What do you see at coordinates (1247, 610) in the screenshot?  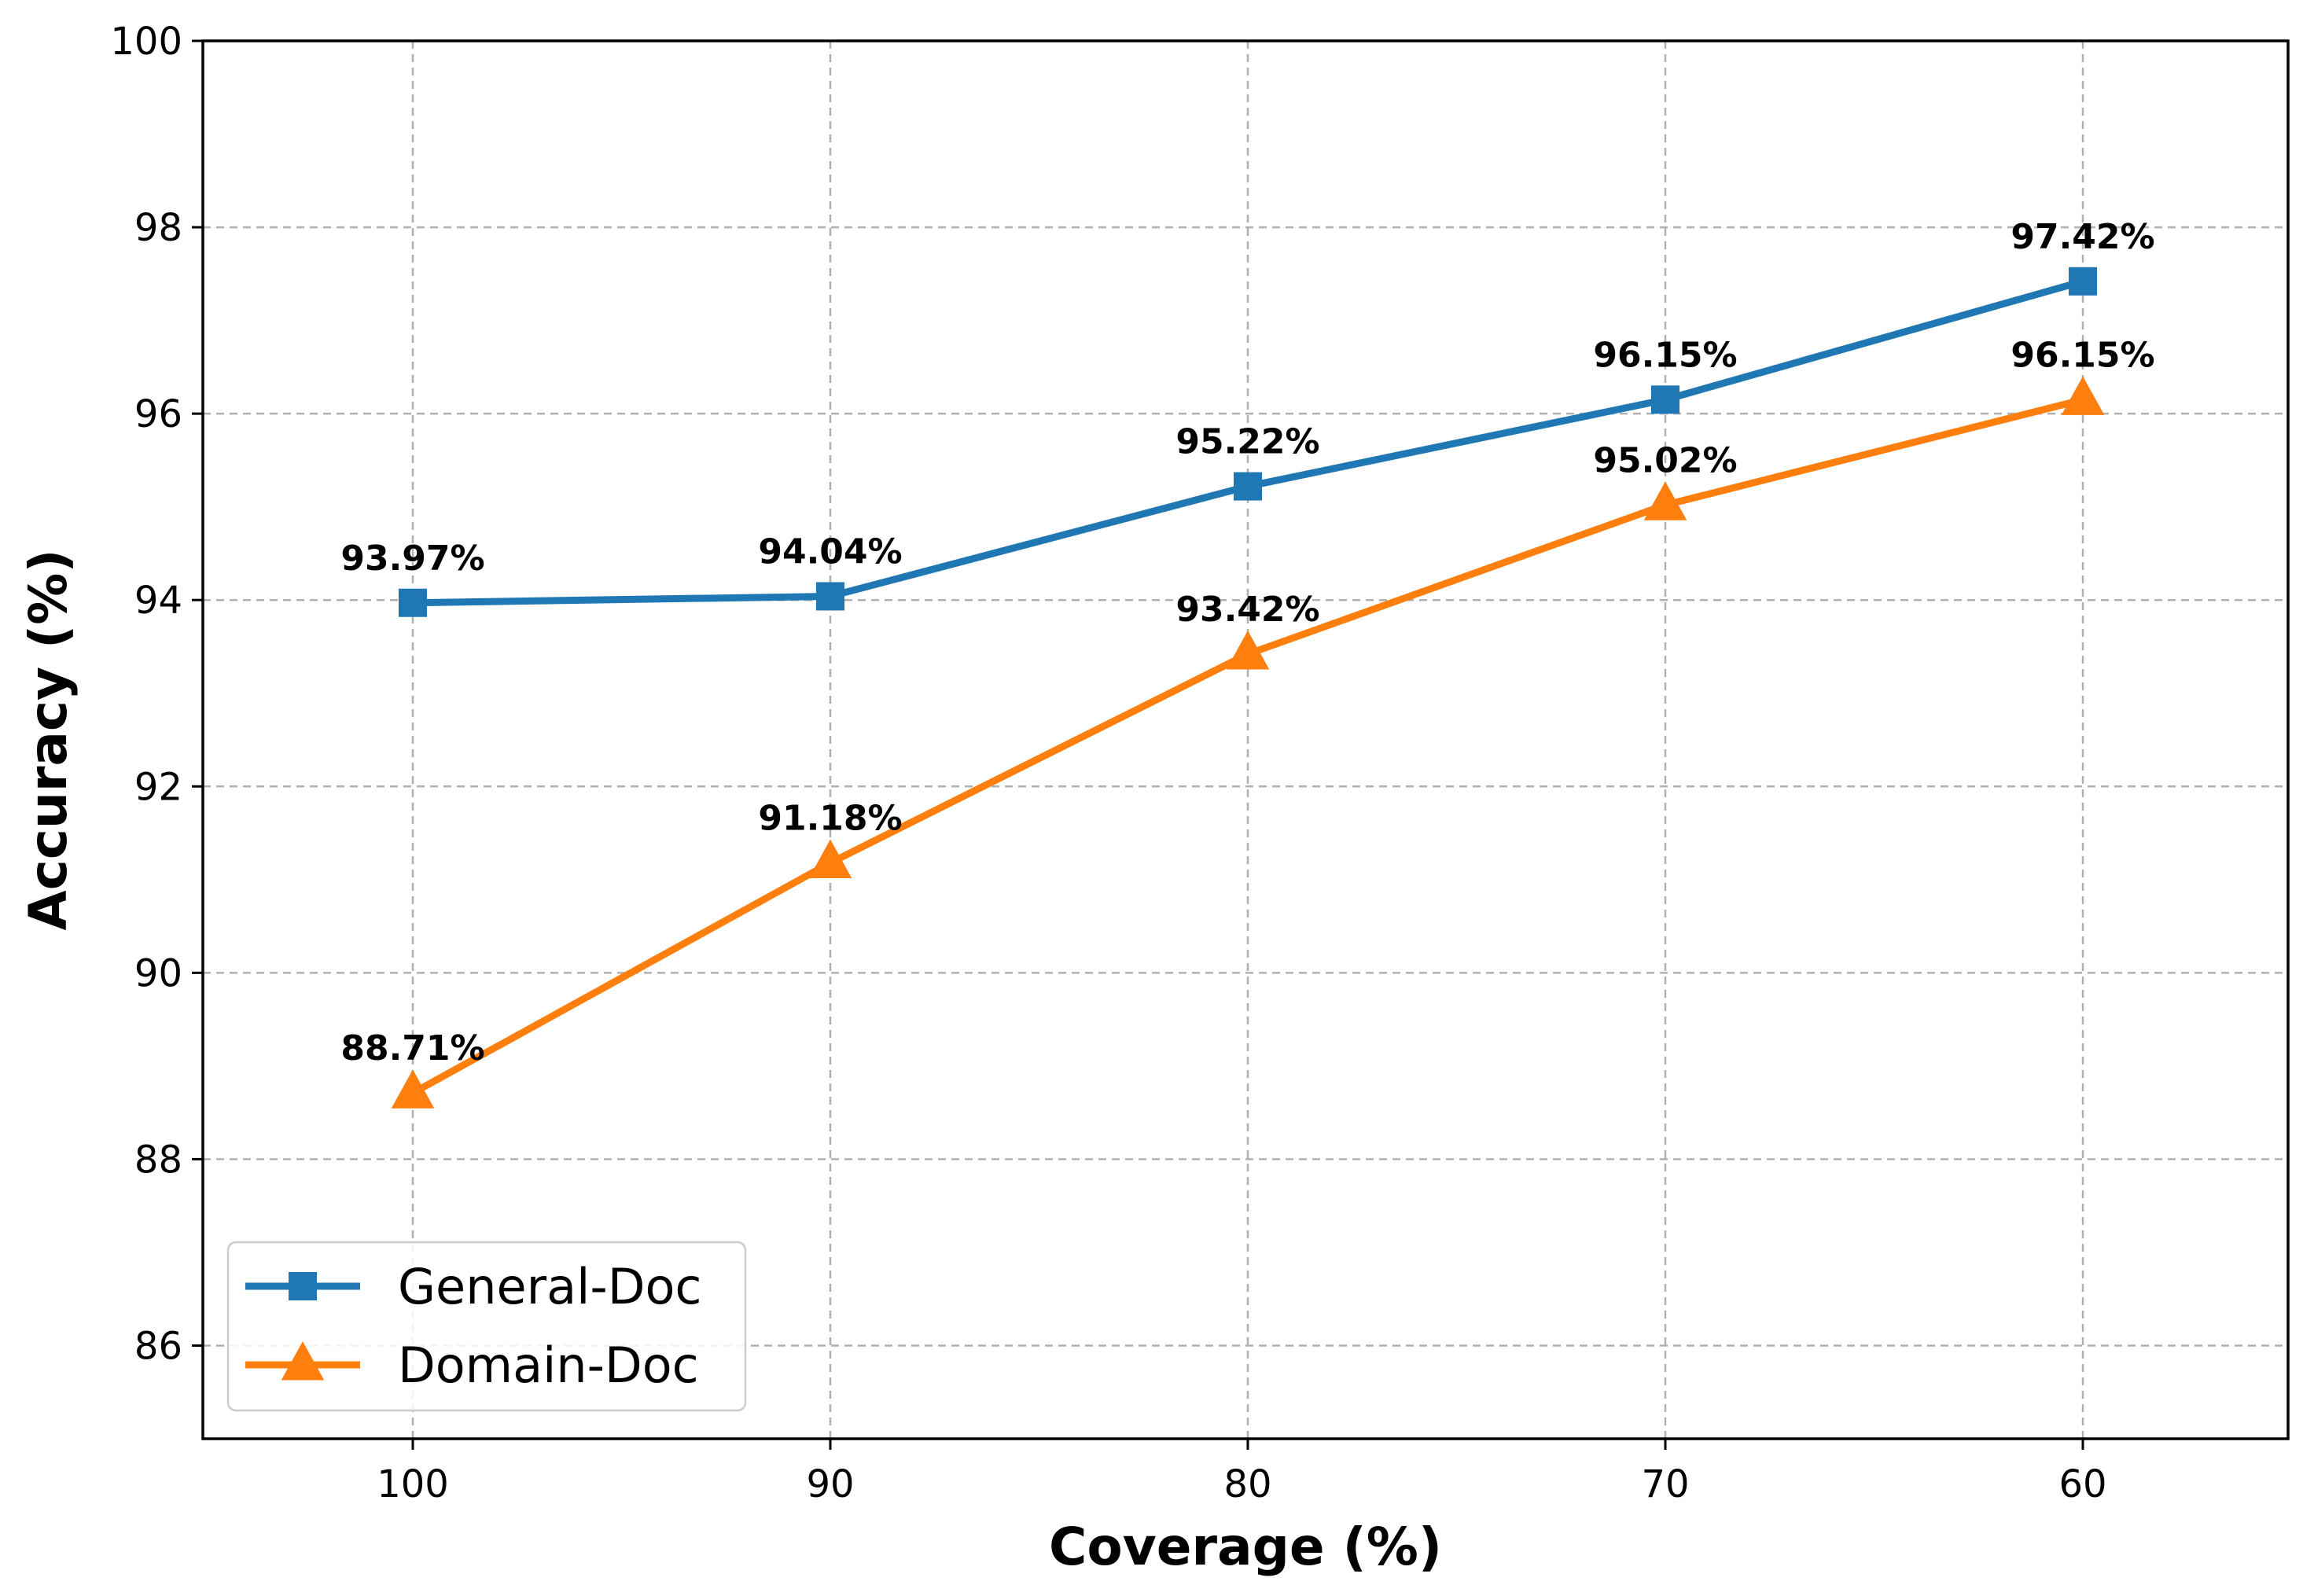 I see `data-label-domain-doc: 93.42%` at bounding box center [1247, 610].